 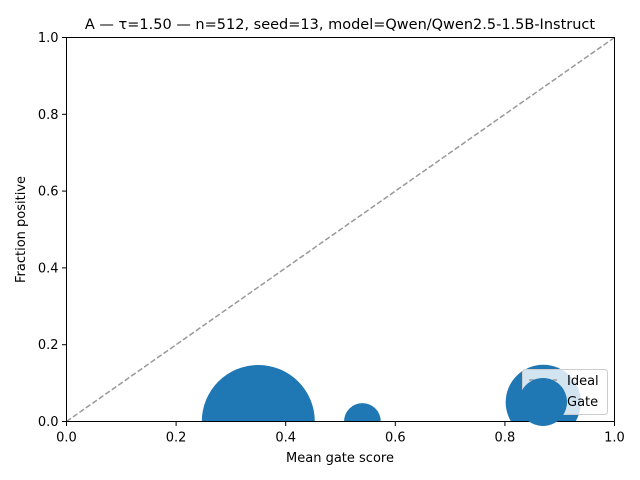 What do you see at coordinates (543, 402) in the screenshot?
I see `legend-gate-swatch` at bounding box center [543, 402].